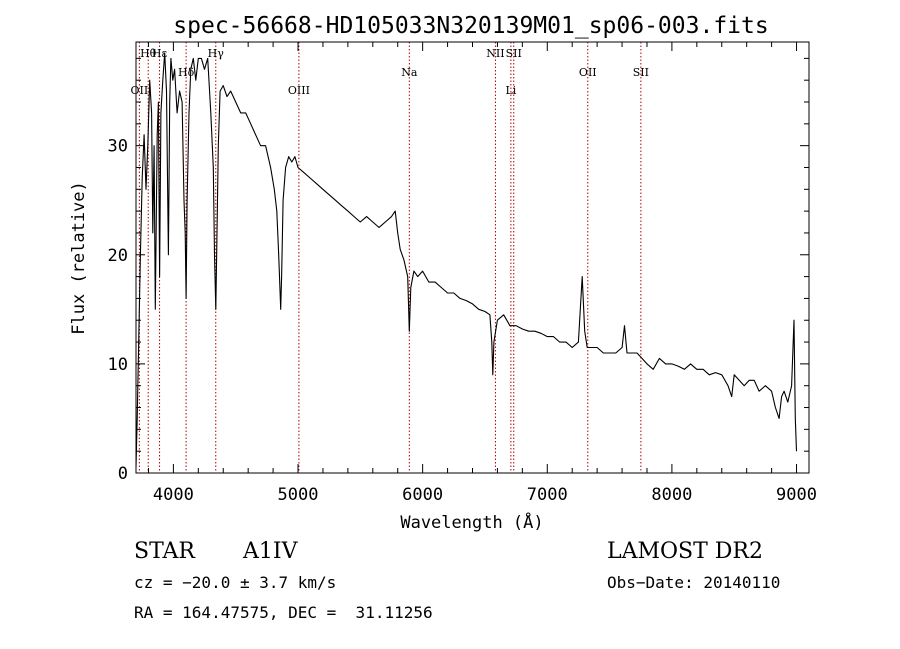 Image resolution: width=900 pixels, height=649 pixels. I want to click on x-tick-label: 6000, so click(422, 495).